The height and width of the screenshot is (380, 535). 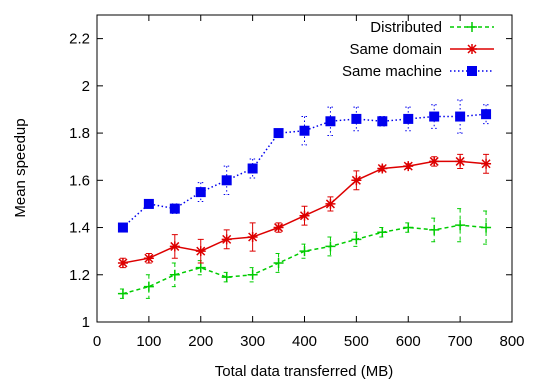 I want to click on x-tick-label: 500, so click(x=356, y=341).